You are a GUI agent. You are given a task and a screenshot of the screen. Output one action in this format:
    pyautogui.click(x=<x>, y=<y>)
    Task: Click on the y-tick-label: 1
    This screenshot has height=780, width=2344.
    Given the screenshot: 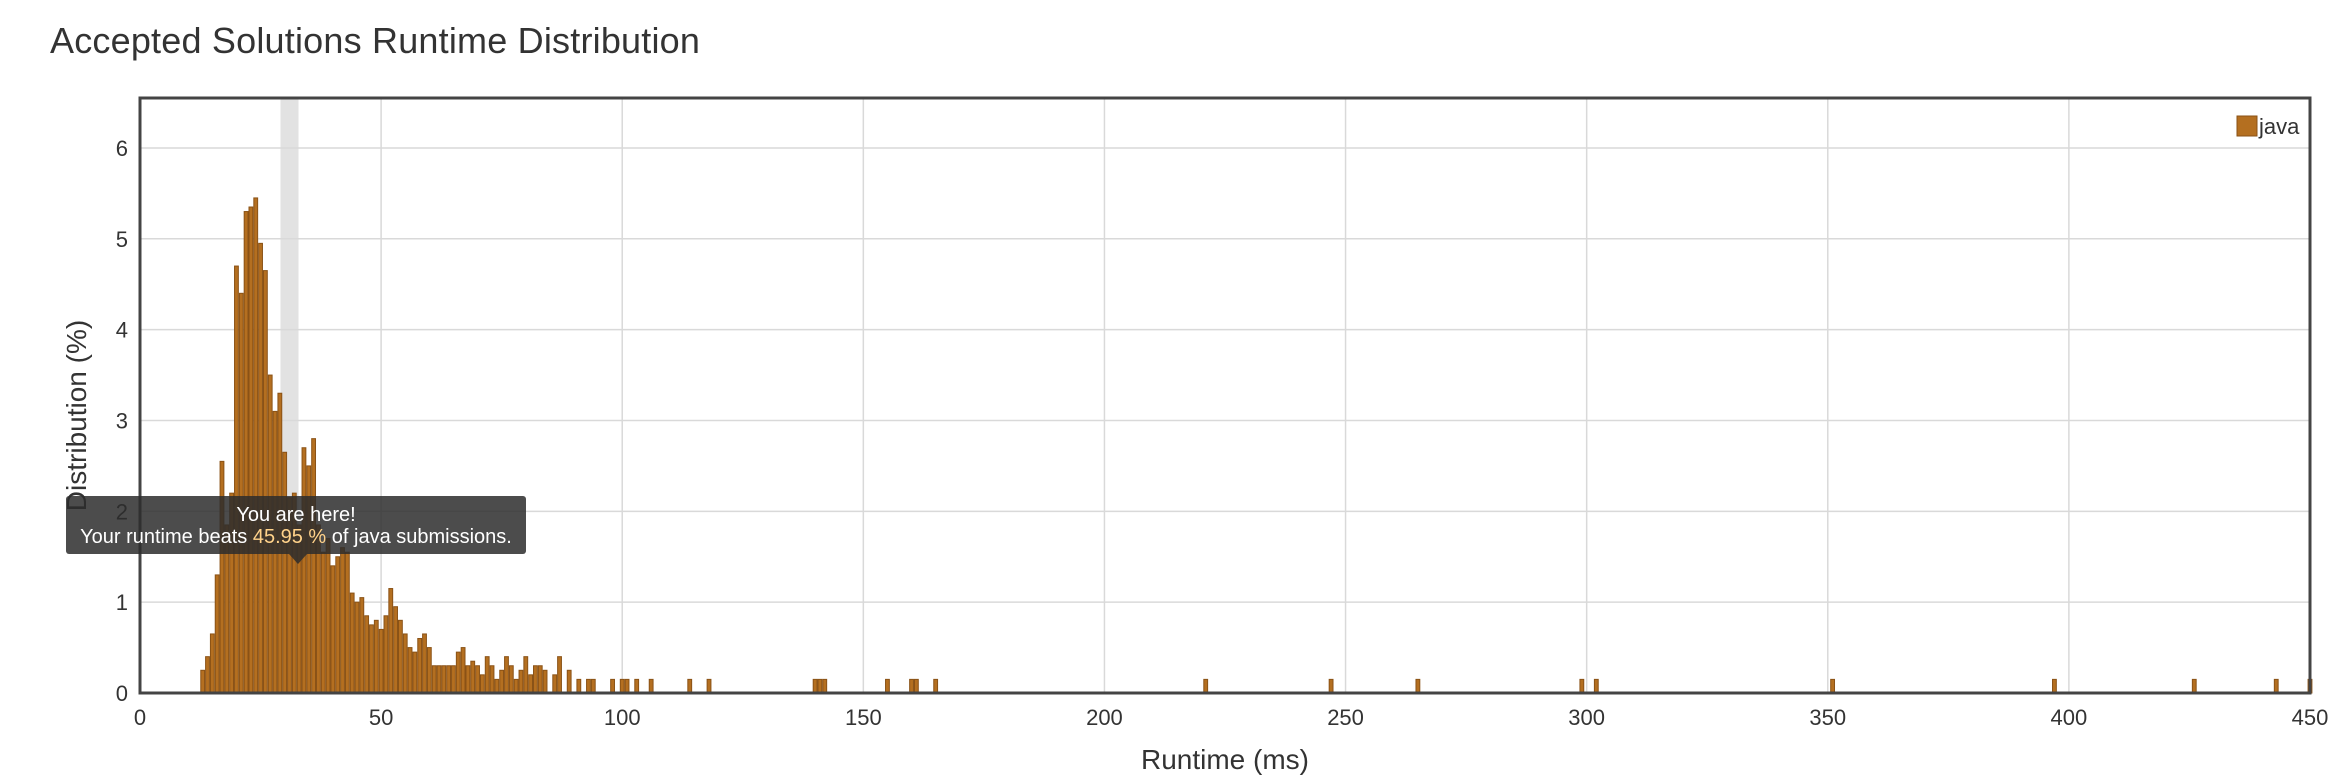 What is the action you would take?
    pyautogui.click(x=122, y=602)
    